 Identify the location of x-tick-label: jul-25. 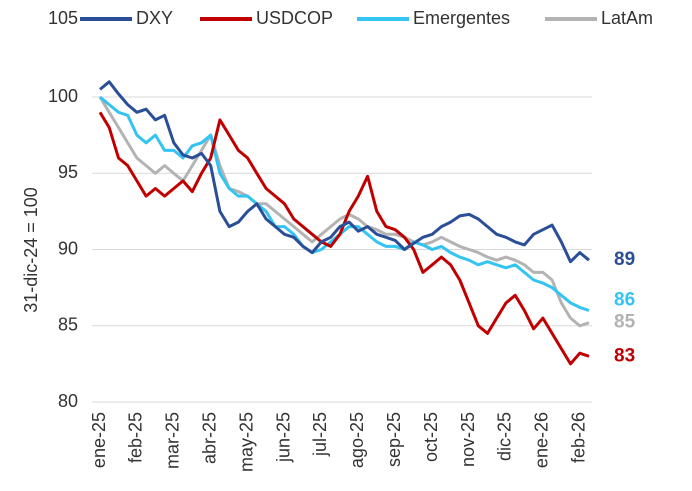
(320, 434).